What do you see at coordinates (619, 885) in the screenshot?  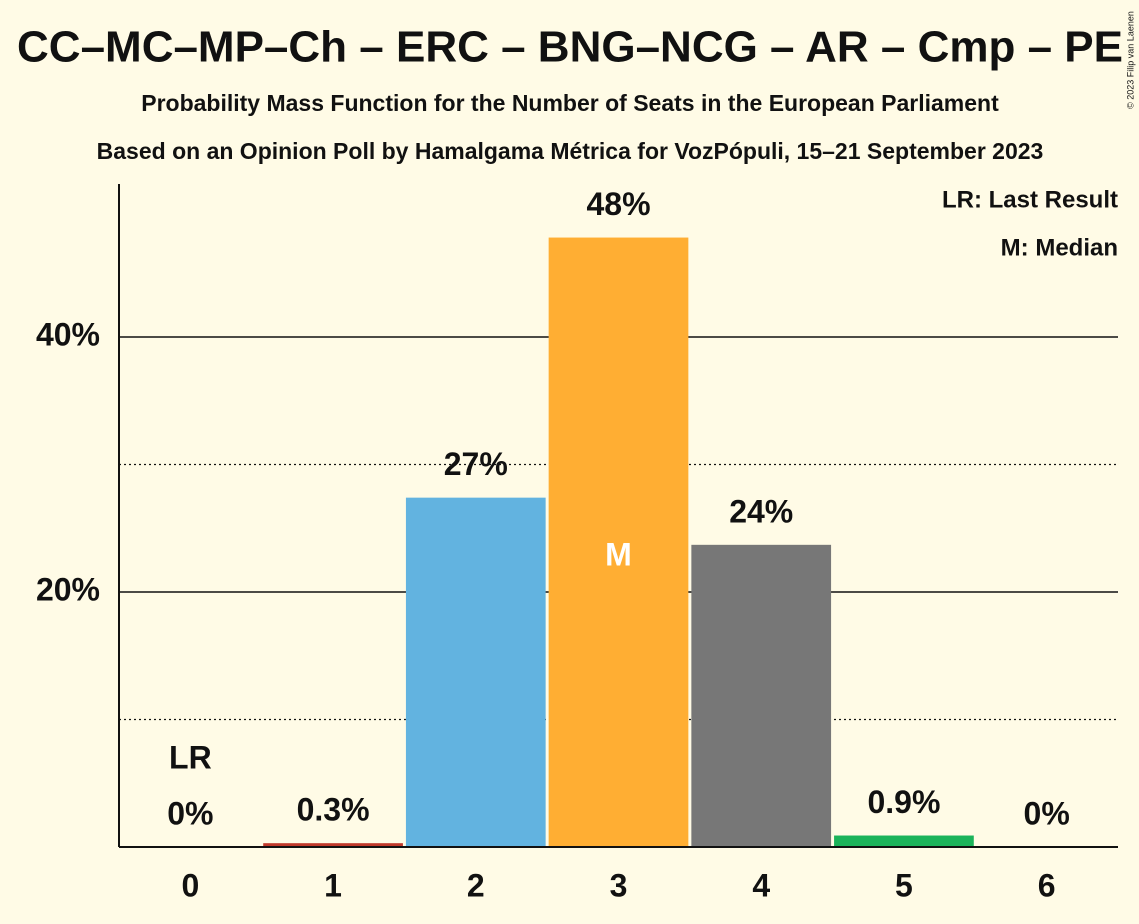 I see `x-tick-label: 3` at bounding box center [619, 885].